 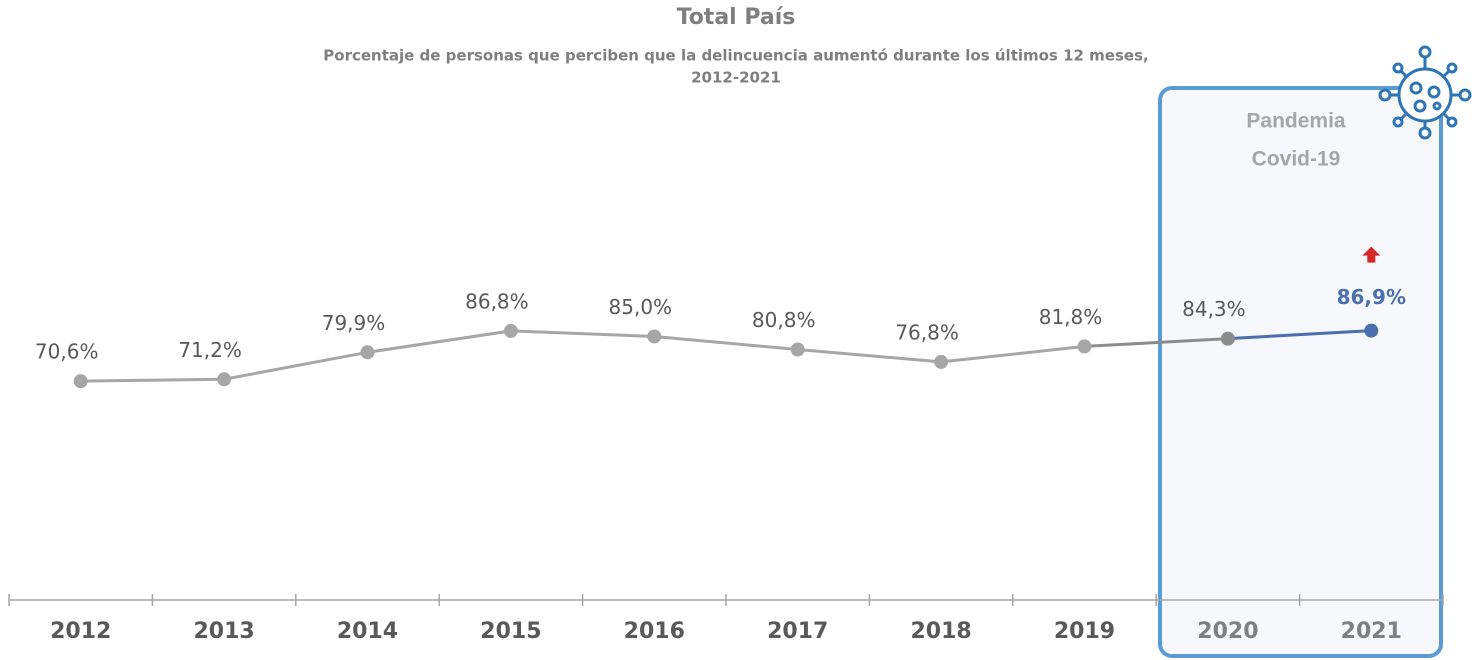 What do you see at coordinates (927, 332) in the screenshot?
I see `data-label: 76,8%` at bounding box center [927, 332].